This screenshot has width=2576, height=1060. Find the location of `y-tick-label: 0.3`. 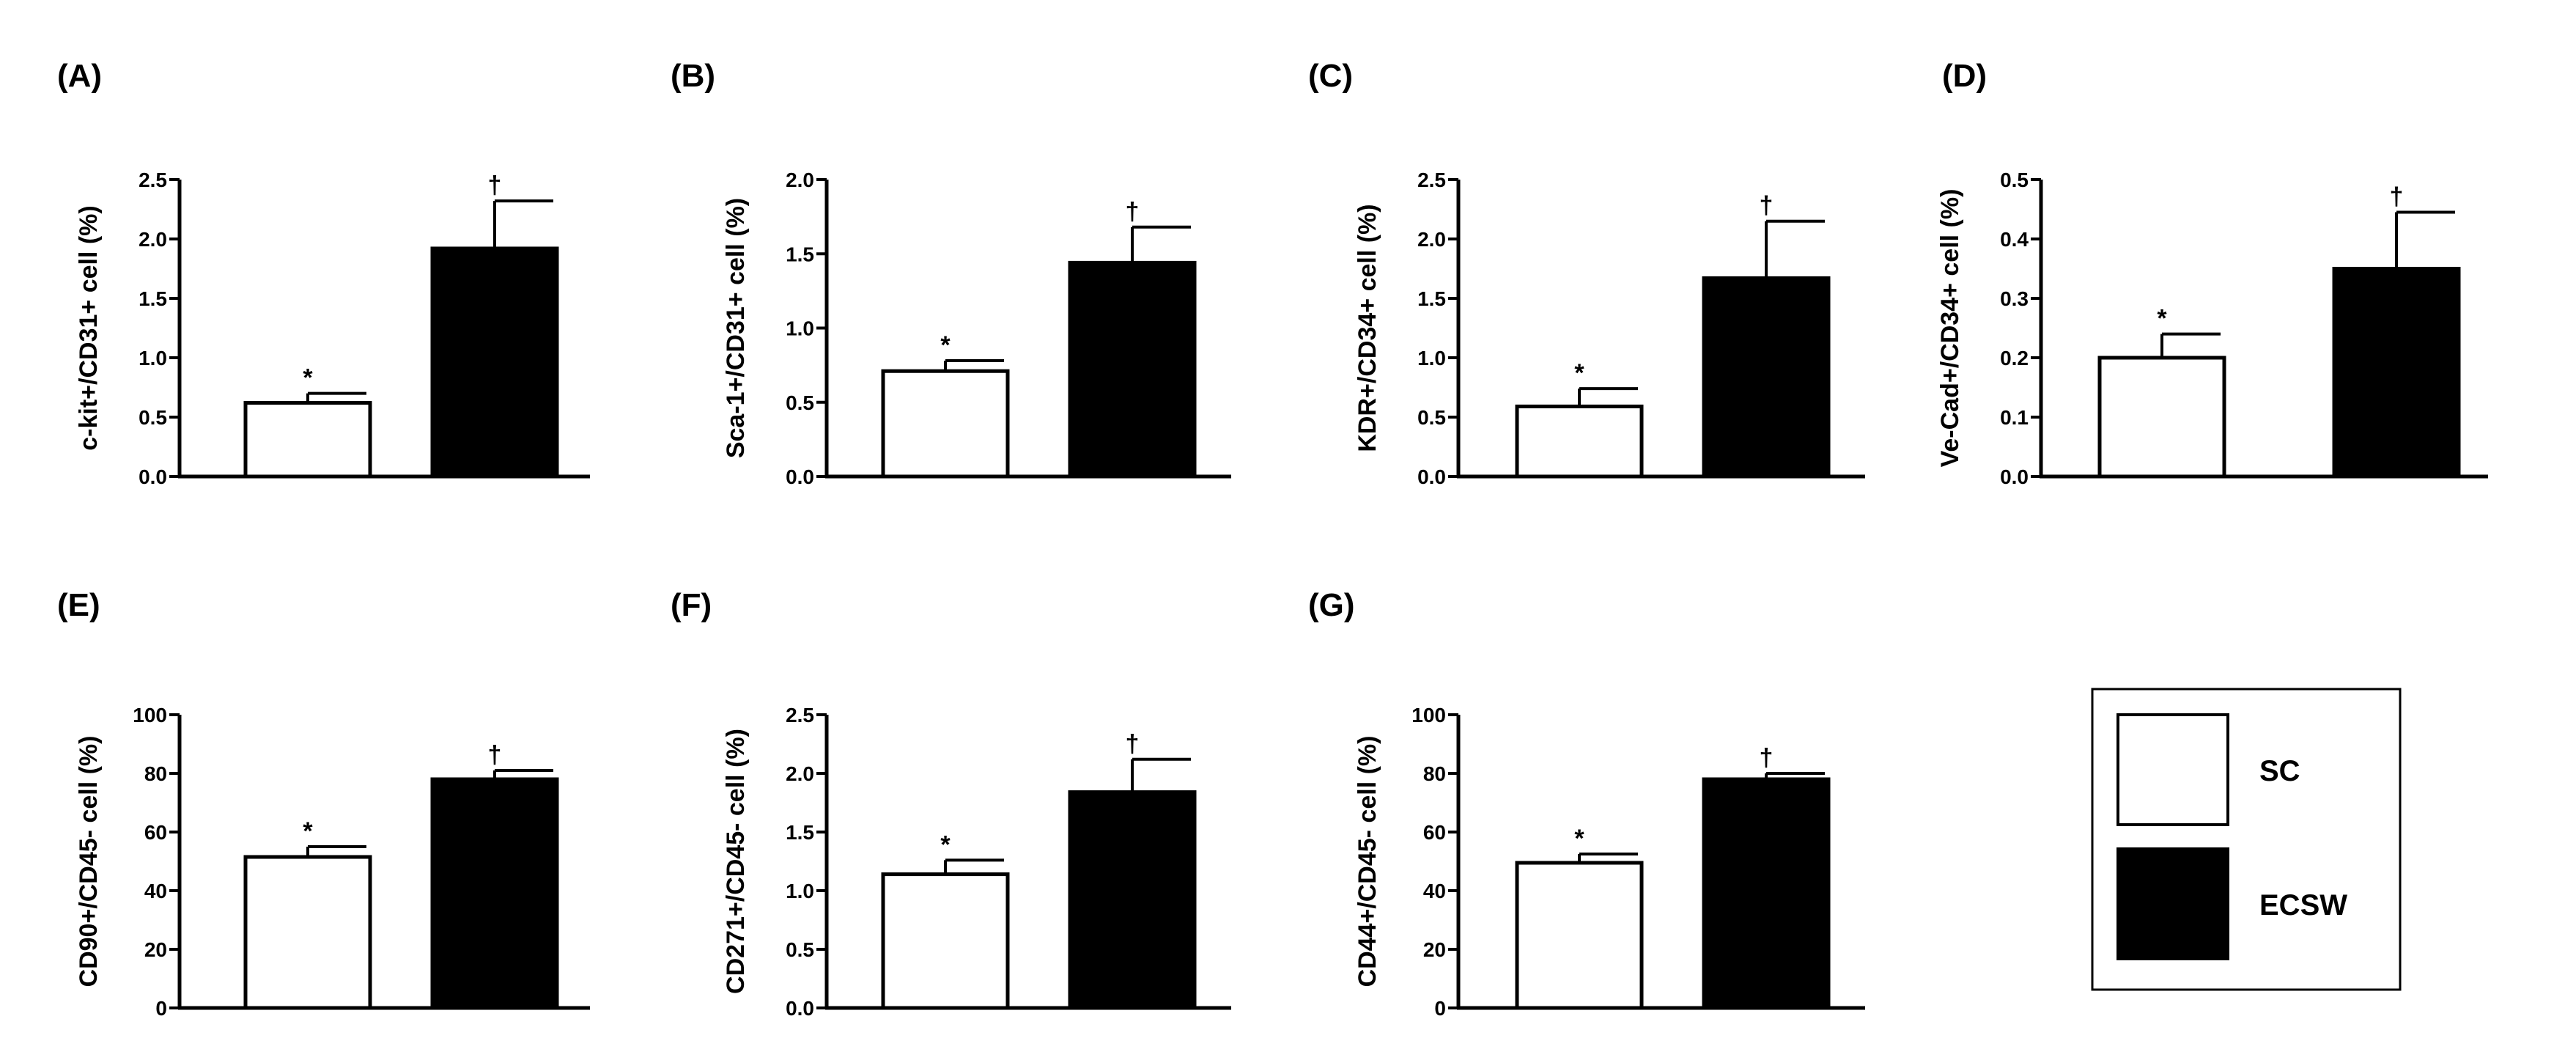

y-tick-label: 0.3 is located at coordinates (2014, 298).